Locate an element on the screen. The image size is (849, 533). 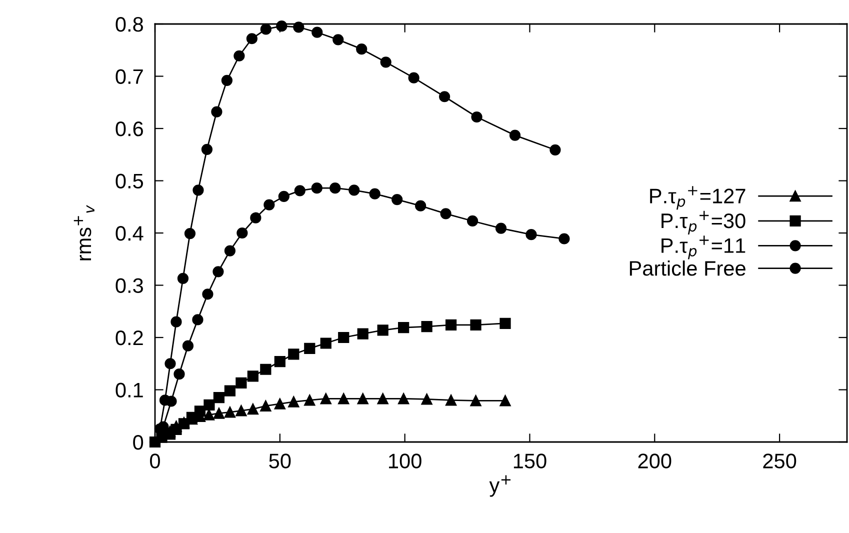
y-tick-label: 0.5 is located at coordinates (130, 181).